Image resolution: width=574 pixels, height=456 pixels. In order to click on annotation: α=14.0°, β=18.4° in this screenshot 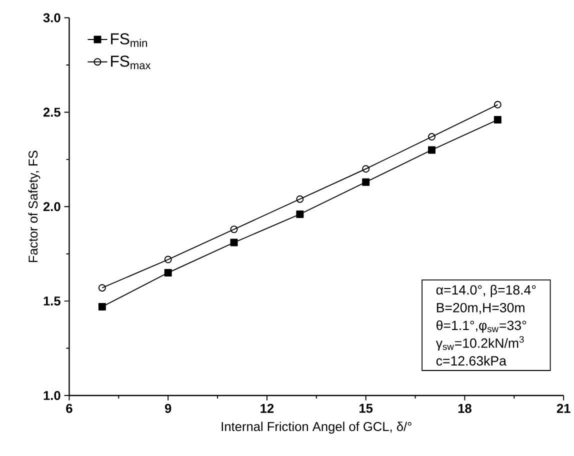, I will do `click(486, 291)`.